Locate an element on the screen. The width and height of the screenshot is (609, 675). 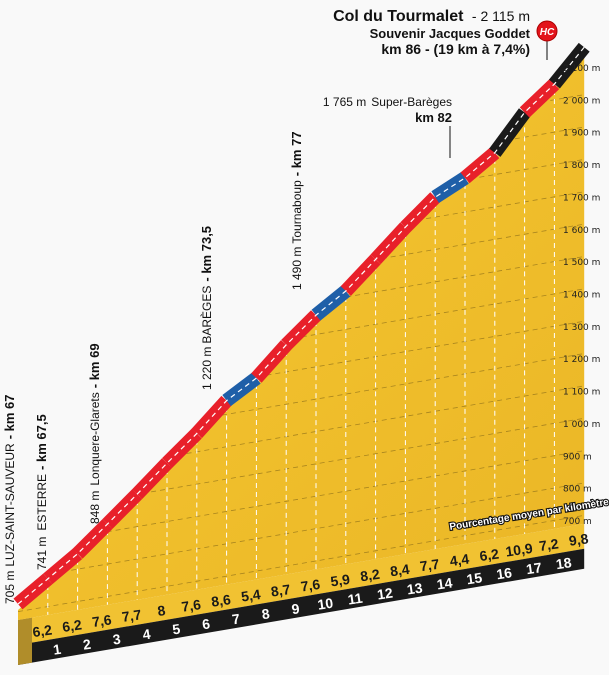
annotation-esterre: 741 mESTERRE- km 67,5 is located at coordinates (41, 492).